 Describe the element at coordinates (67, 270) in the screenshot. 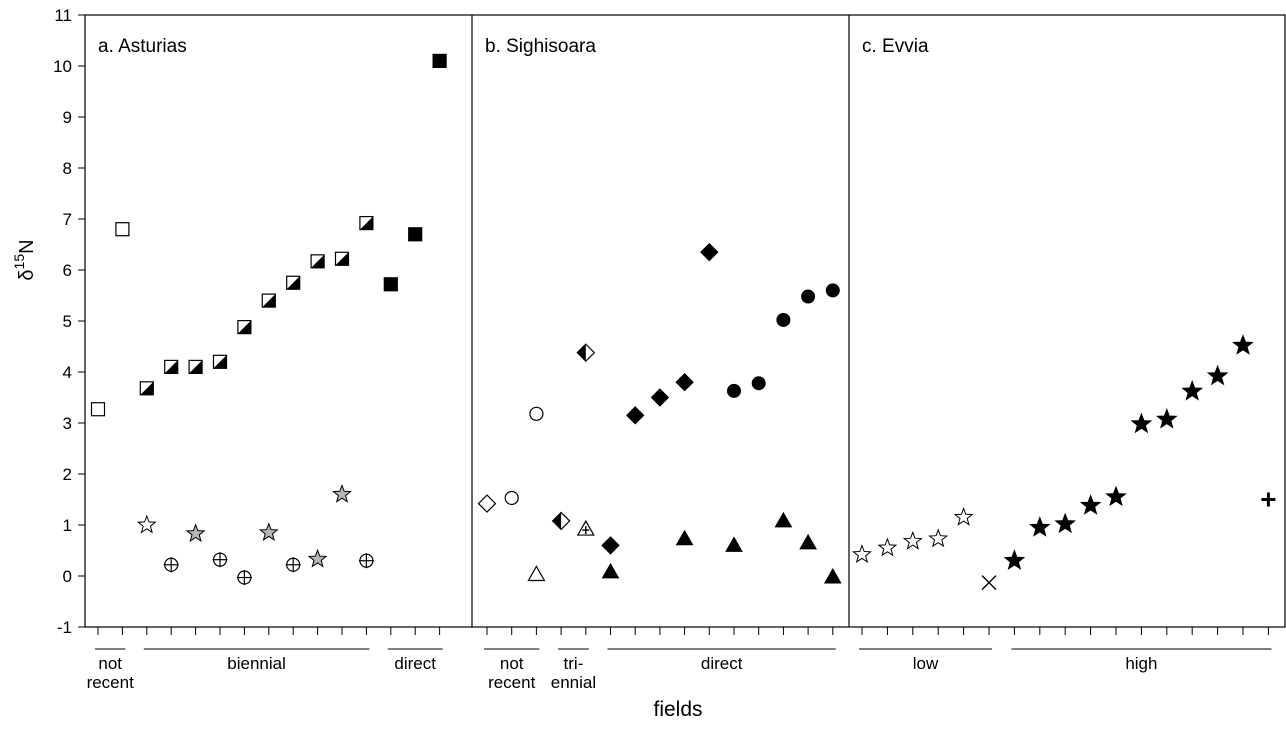

I see `y-tick-label: 6` at that location.